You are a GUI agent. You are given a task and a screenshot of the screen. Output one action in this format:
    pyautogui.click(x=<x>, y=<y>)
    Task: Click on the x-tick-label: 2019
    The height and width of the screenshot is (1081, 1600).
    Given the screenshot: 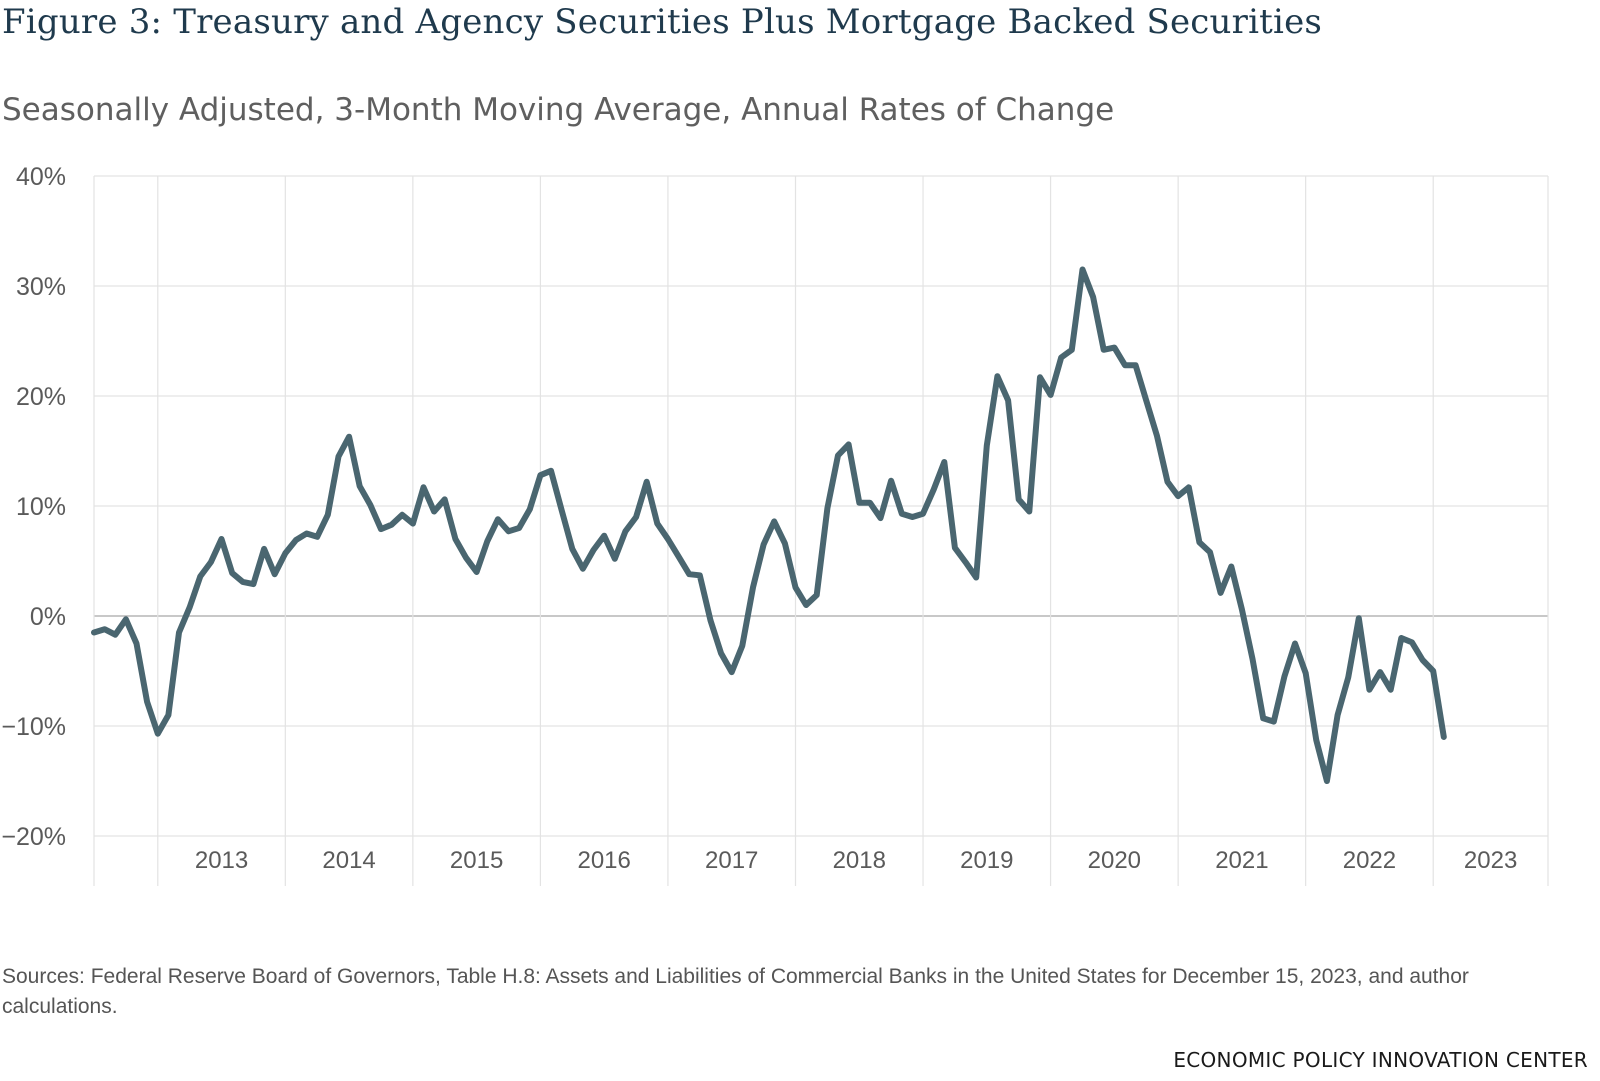 What is the action you would take?
    pyautogui.click(x=986, y=860)
    